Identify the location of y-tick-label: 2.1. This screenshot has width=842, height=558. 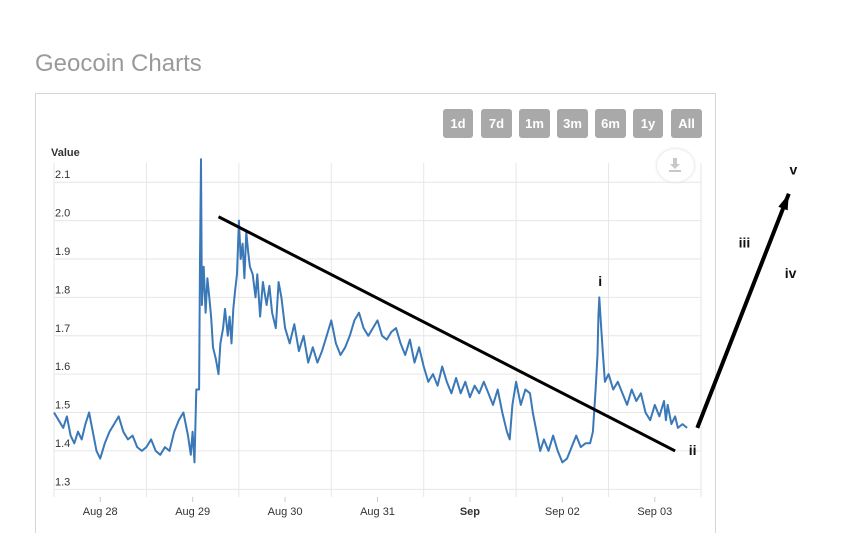
(62, 175).